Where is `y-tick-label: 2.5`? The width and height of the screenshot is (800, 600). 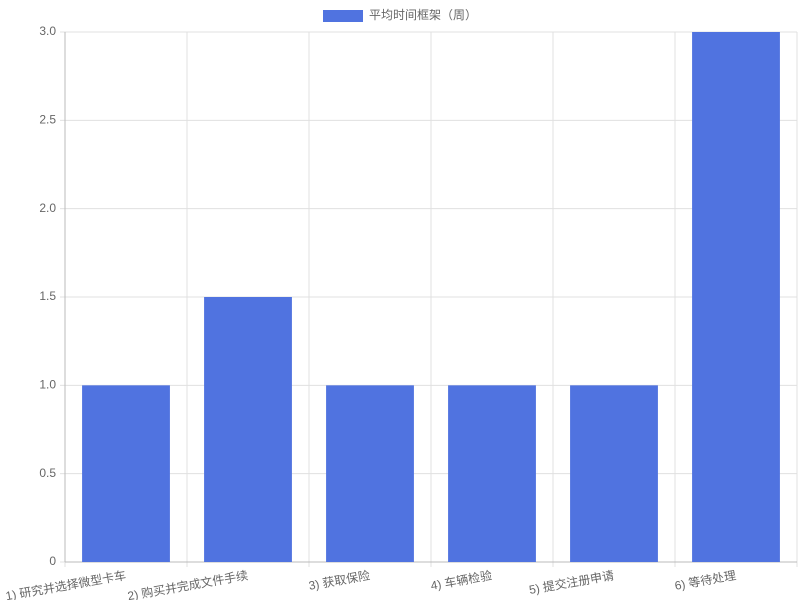
y-tick-label: 2.5 is located at coordinates (47, 120).